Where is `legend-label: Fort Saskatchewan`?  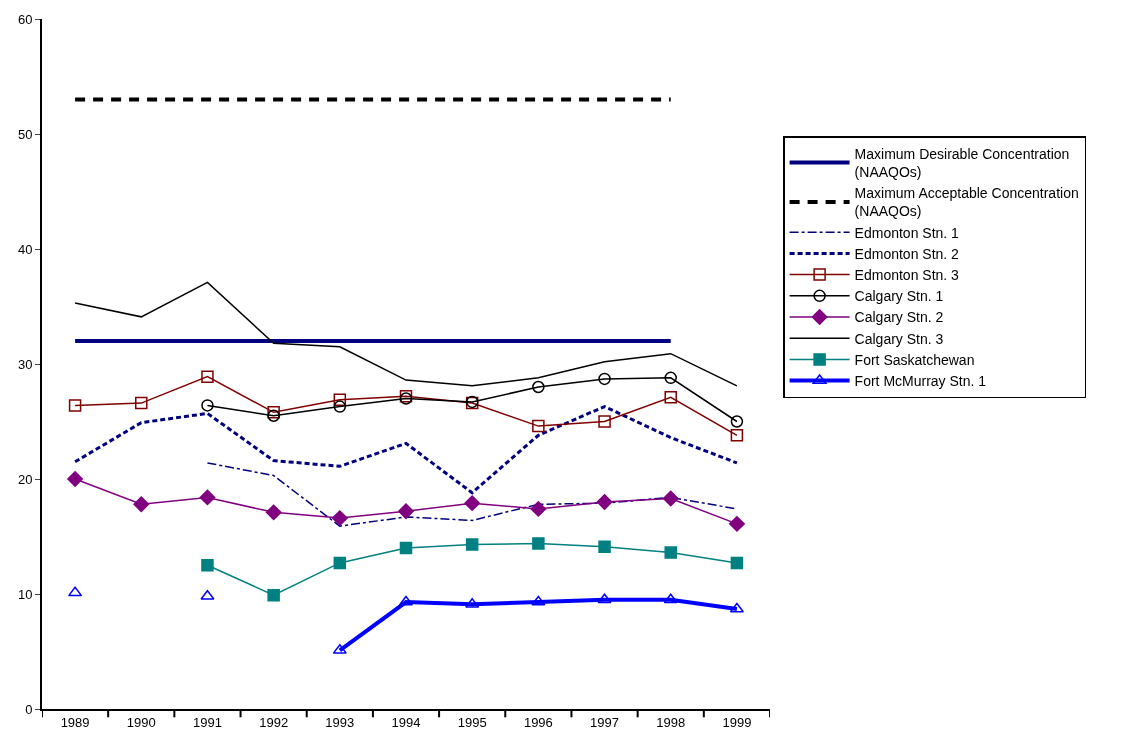
legend-label: Fort Saskatchewan is located at coordinates (914, 359).